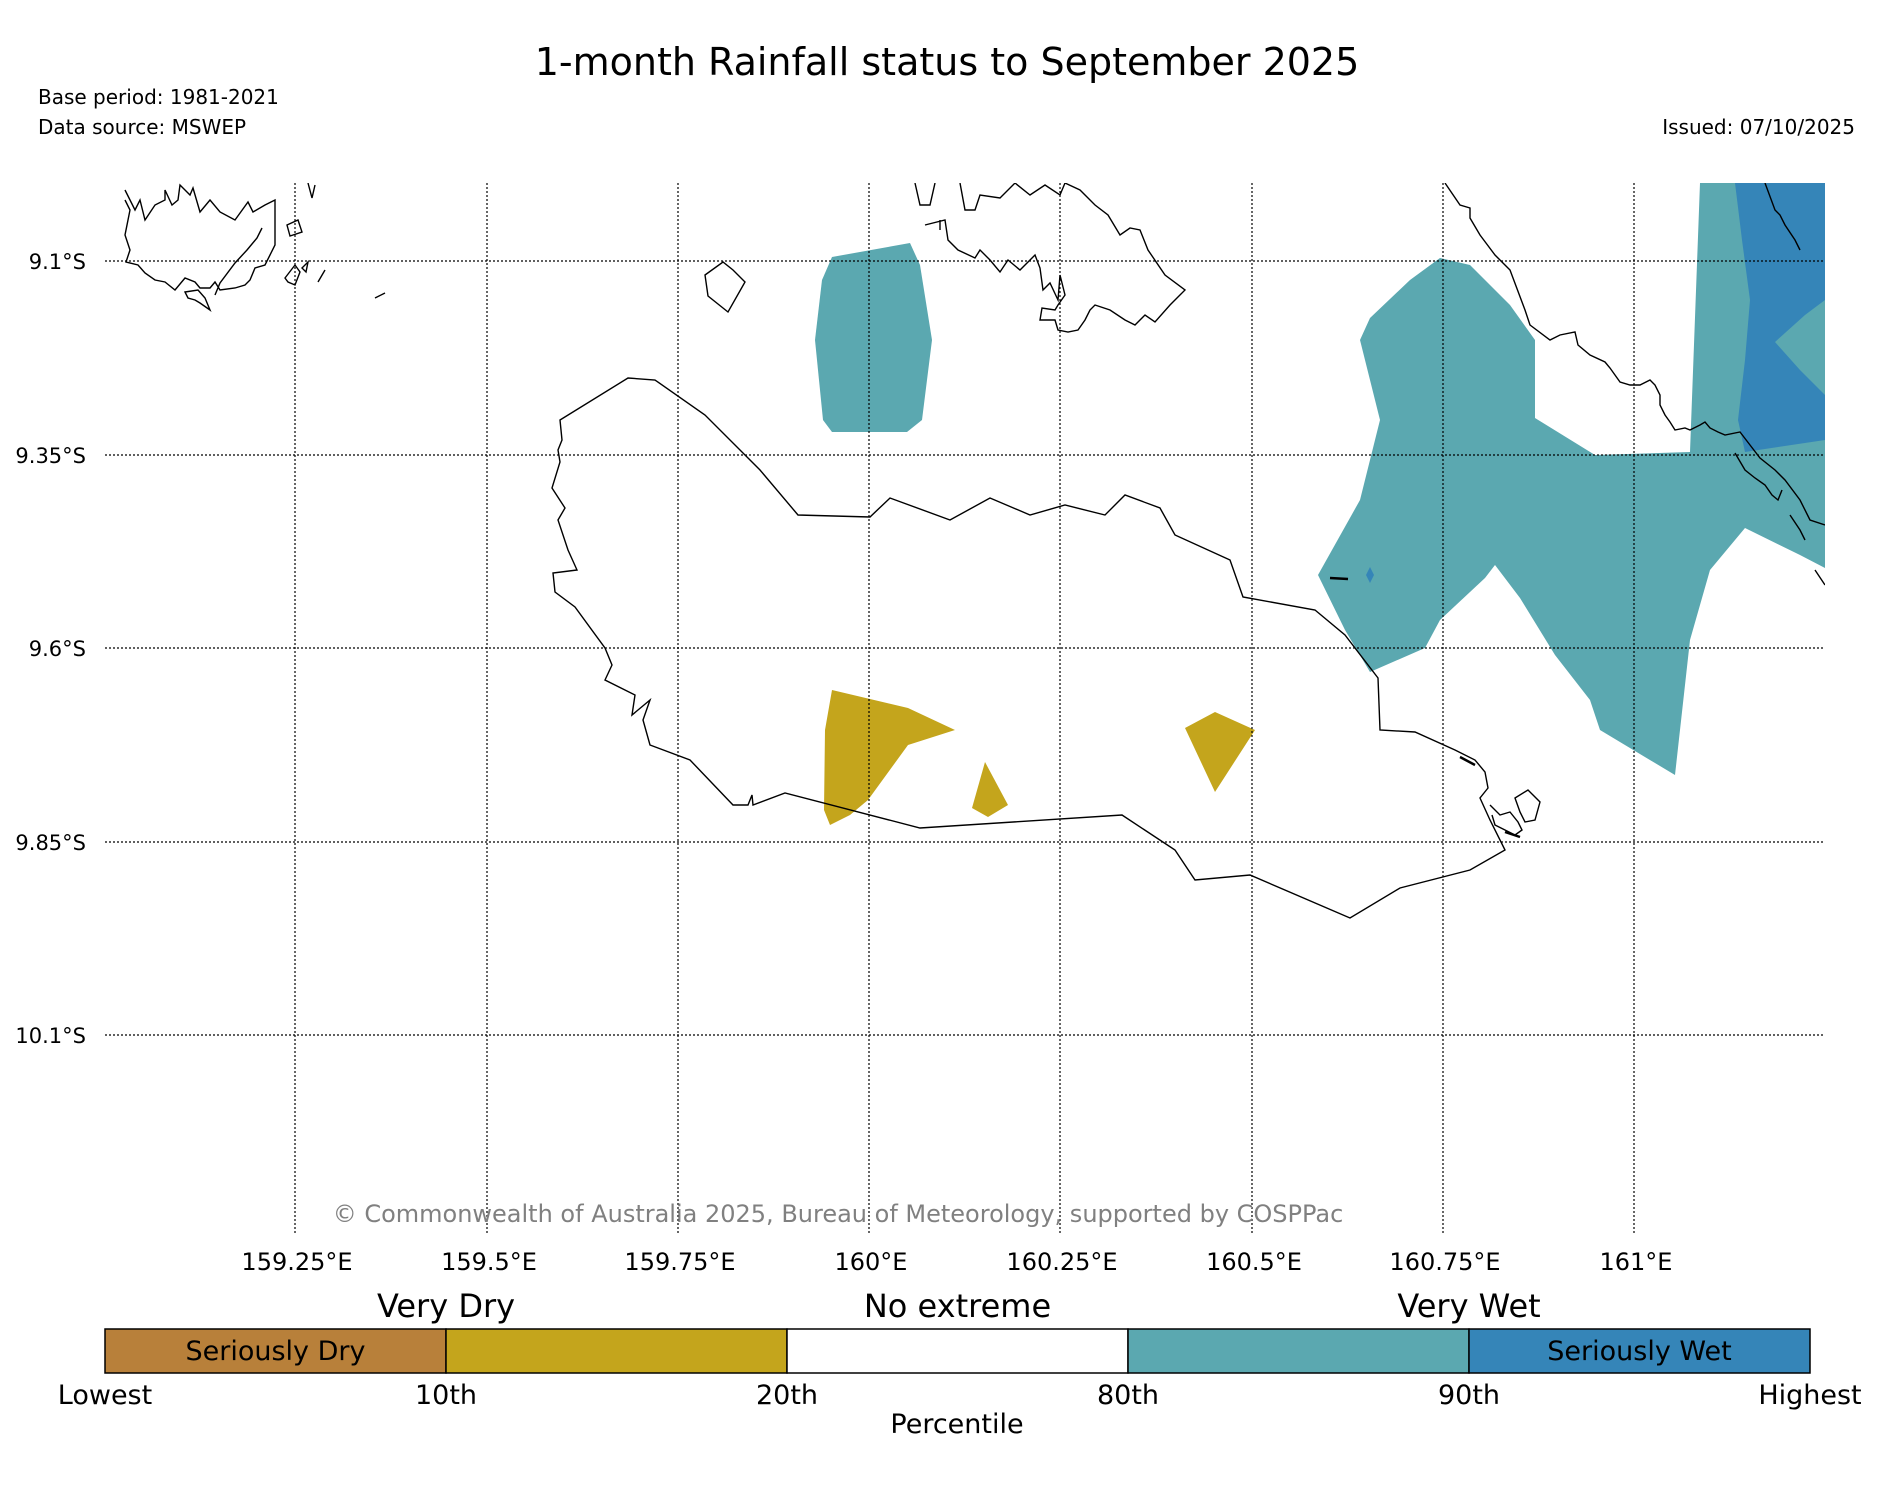 The image size is (1885, 1494). What do you see at coordinates (142, 127) in the screenshot?
I see `data-source-label: Data source: MSWEP` at bounding box center [142, 127].